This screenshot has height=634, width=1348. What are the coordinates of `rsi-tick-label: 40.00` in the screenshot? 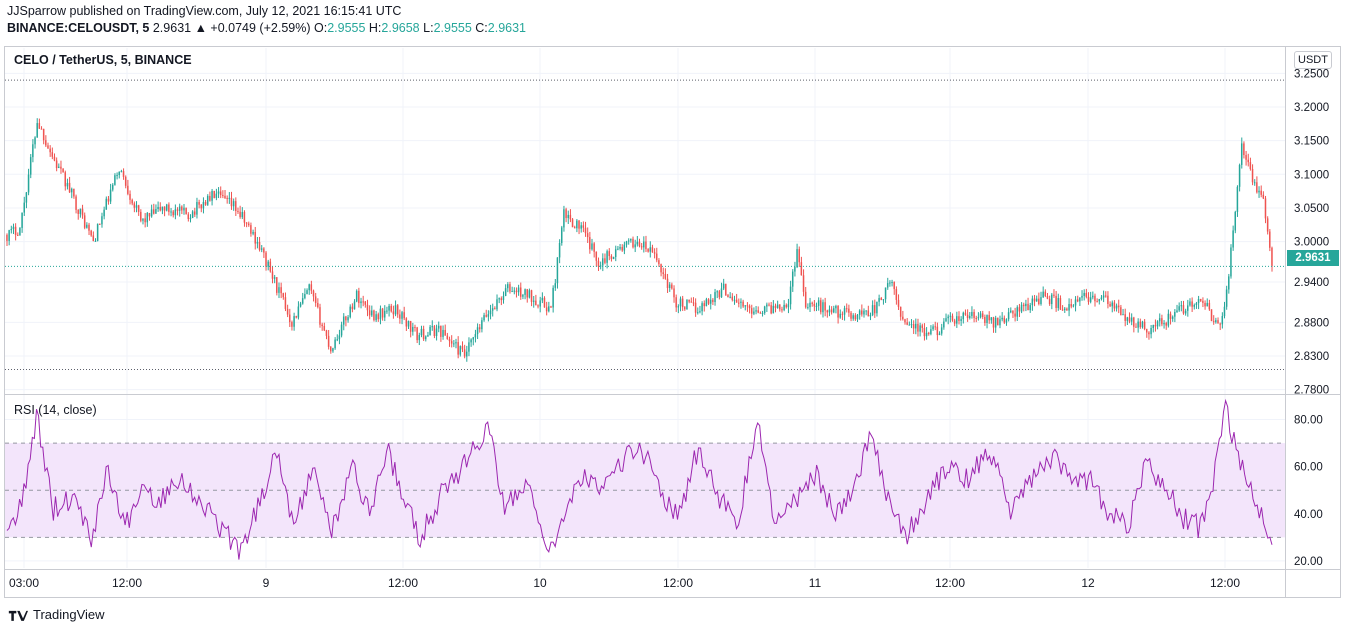 It's located at (1308, 515).